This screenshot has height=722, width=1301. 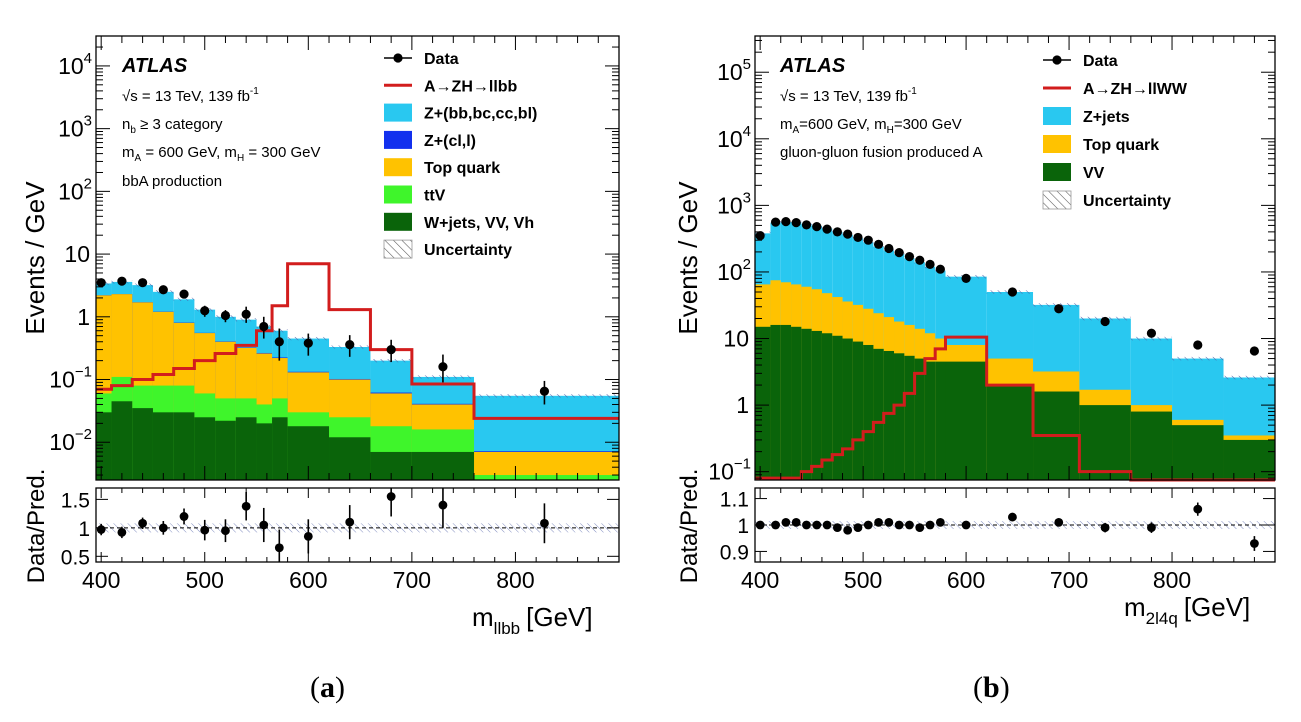 I want to click on ratio-y-tick-label: 0.9, so click(x=734, y=552).